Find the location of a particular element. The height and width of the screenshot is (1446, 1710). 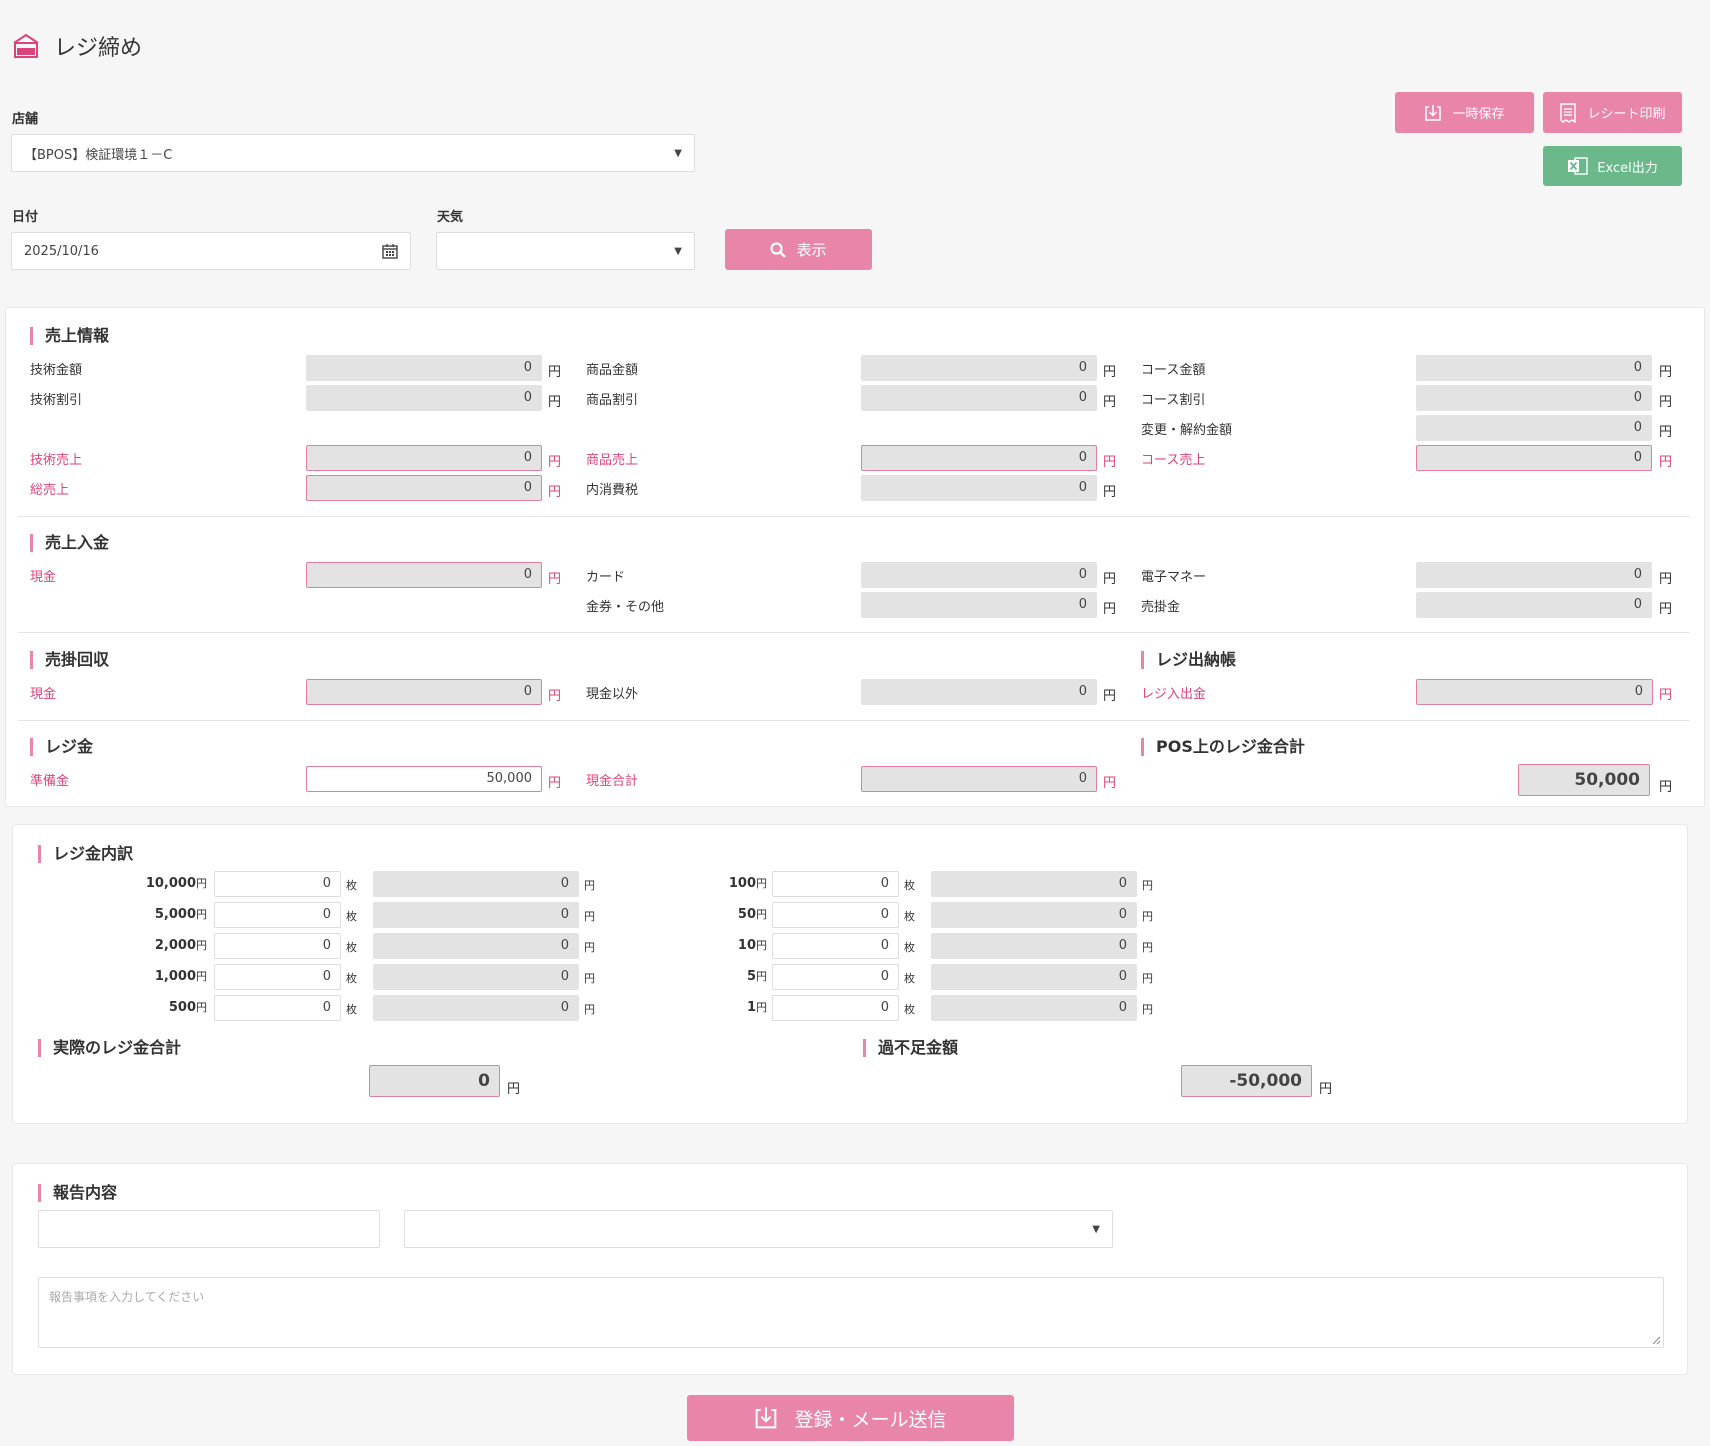

date-label: 日付 is located at coordinates (25, 217).